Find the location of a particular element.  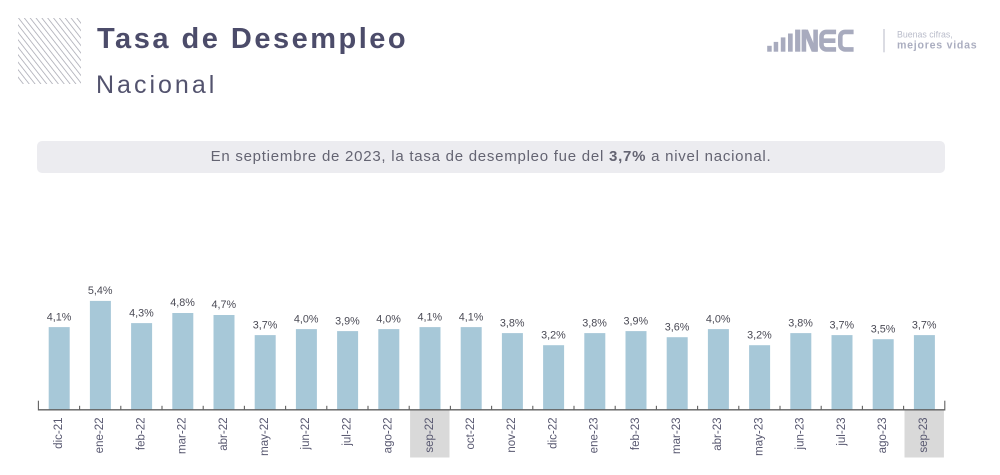

svg-text: feb-22 is located at coordinates (141, 434).